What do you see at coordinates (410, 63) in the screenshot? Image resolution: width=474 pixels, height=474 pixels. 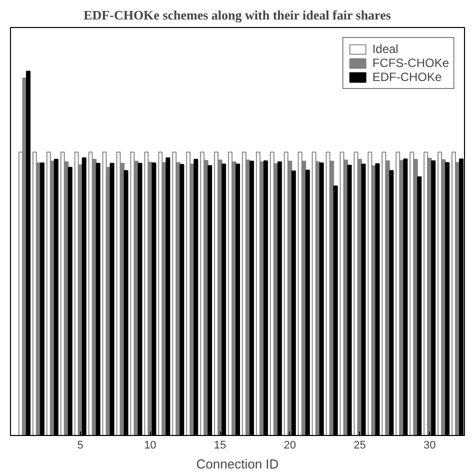 I see `legend-label: FCFS-CHOKe` at bounding box center [410, 63].